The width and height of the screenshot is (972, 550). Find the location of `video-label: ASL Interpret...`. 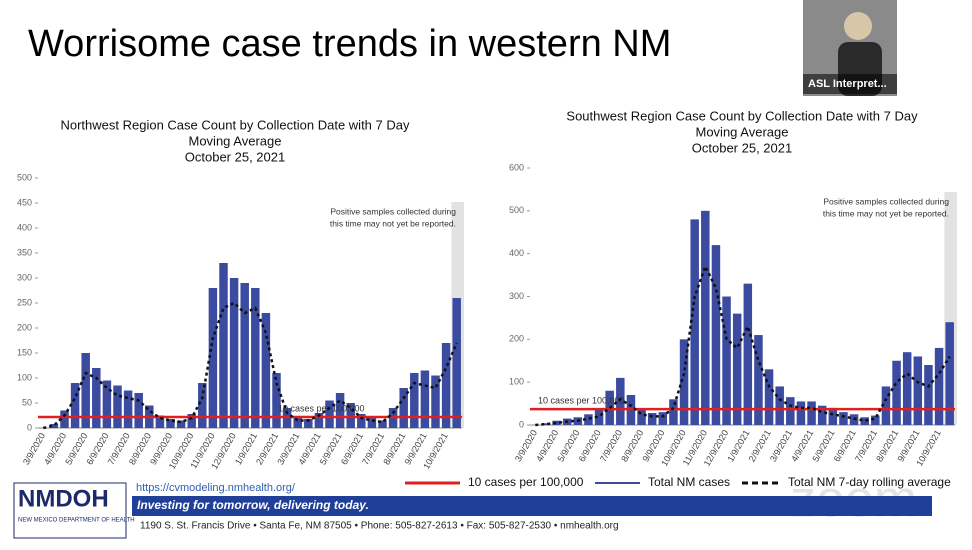

video-label: ASL Interpret... is located at coordinates (847, 84).